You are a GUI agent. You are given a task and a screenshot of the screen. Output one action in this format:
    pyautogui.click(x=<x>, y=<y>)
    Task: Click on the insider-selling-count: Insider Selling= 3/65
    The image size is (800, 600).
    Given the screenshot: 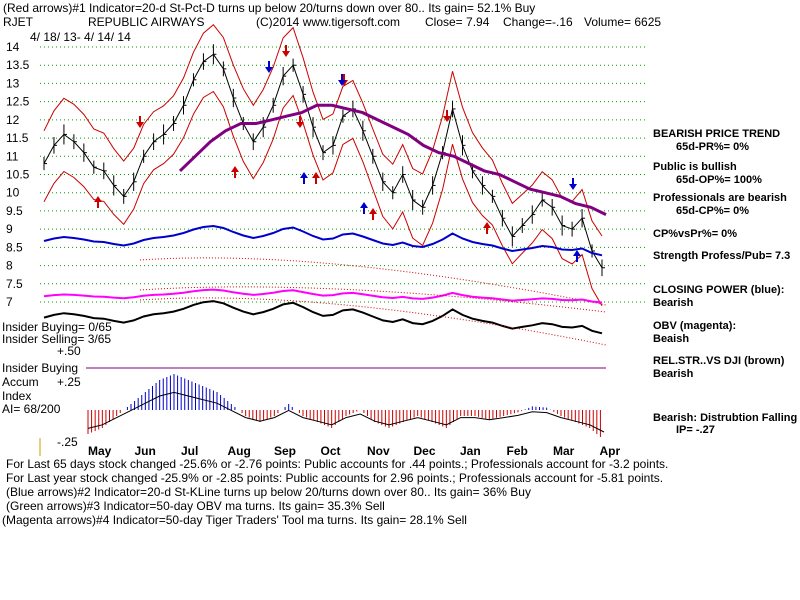 What is the action you would take?
    pyautogui.click(x=57, y=339)
    